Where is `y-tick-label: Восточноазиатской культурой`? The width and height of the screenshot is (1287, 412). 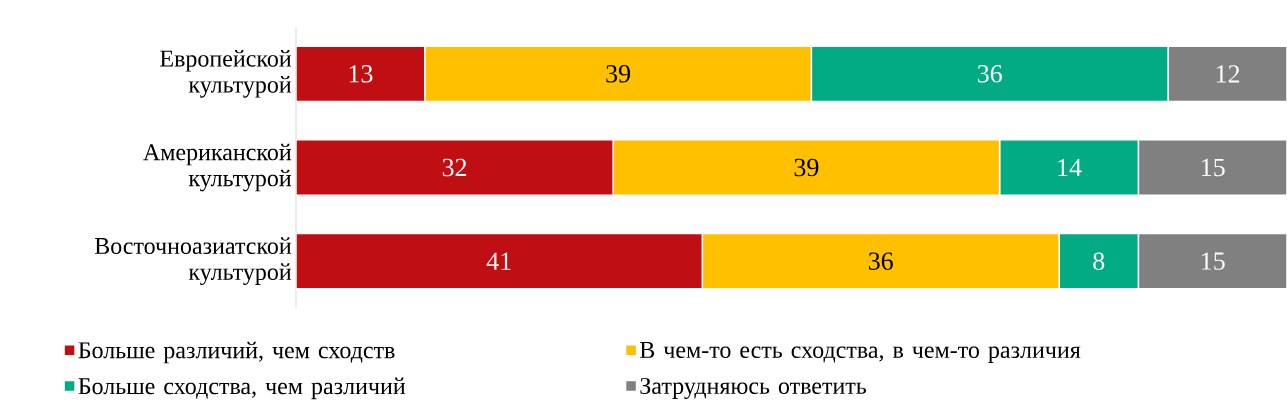
y-tick-label: Восточноазиатской культурой is located at coordinates (193, 261).